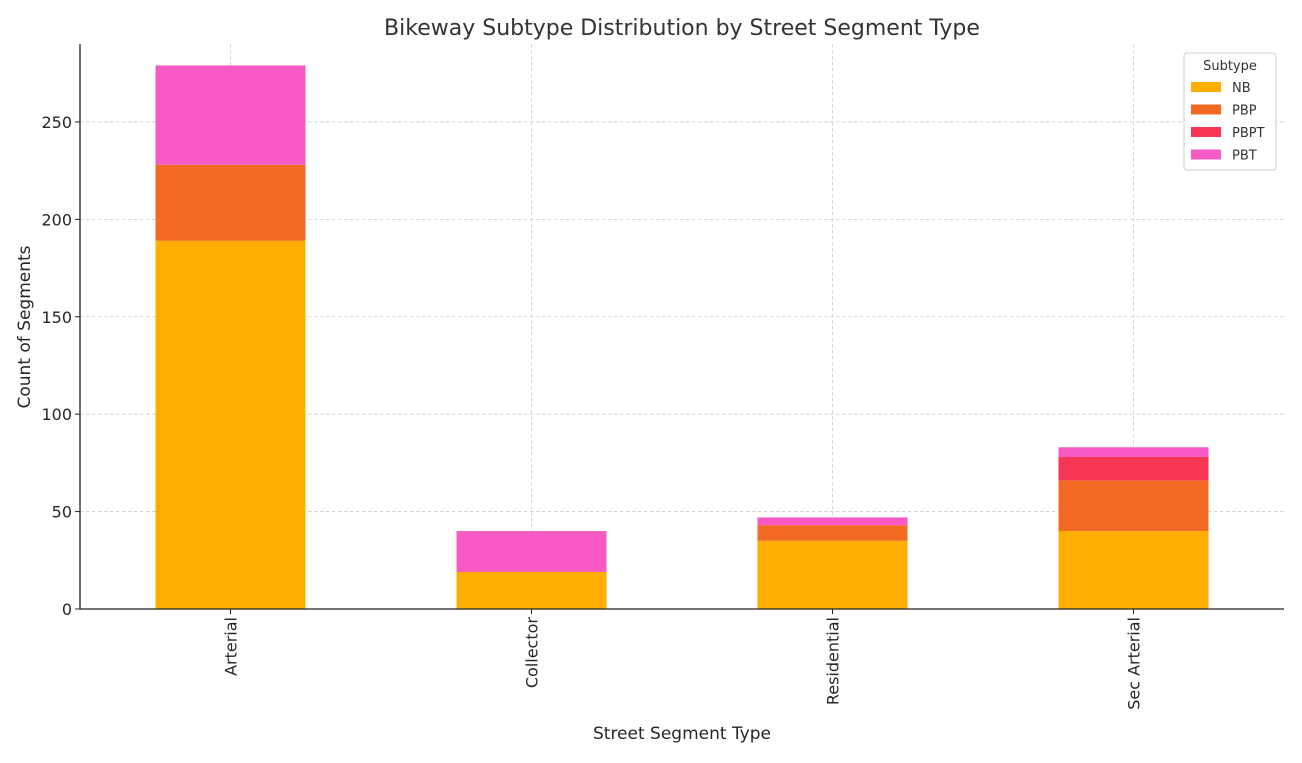 This screenshot has height=763, width=1302. I want to click on y-tick-label: 150, so click(56, 317).